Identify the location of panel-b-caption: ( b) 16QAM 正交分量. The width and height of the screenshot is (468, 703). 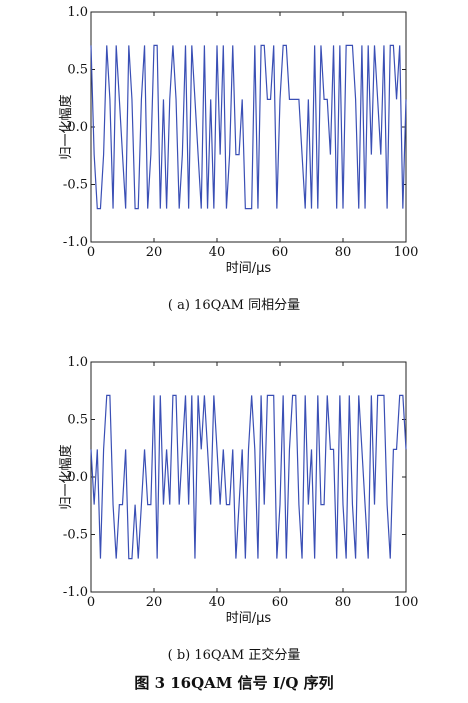
(234, 655).